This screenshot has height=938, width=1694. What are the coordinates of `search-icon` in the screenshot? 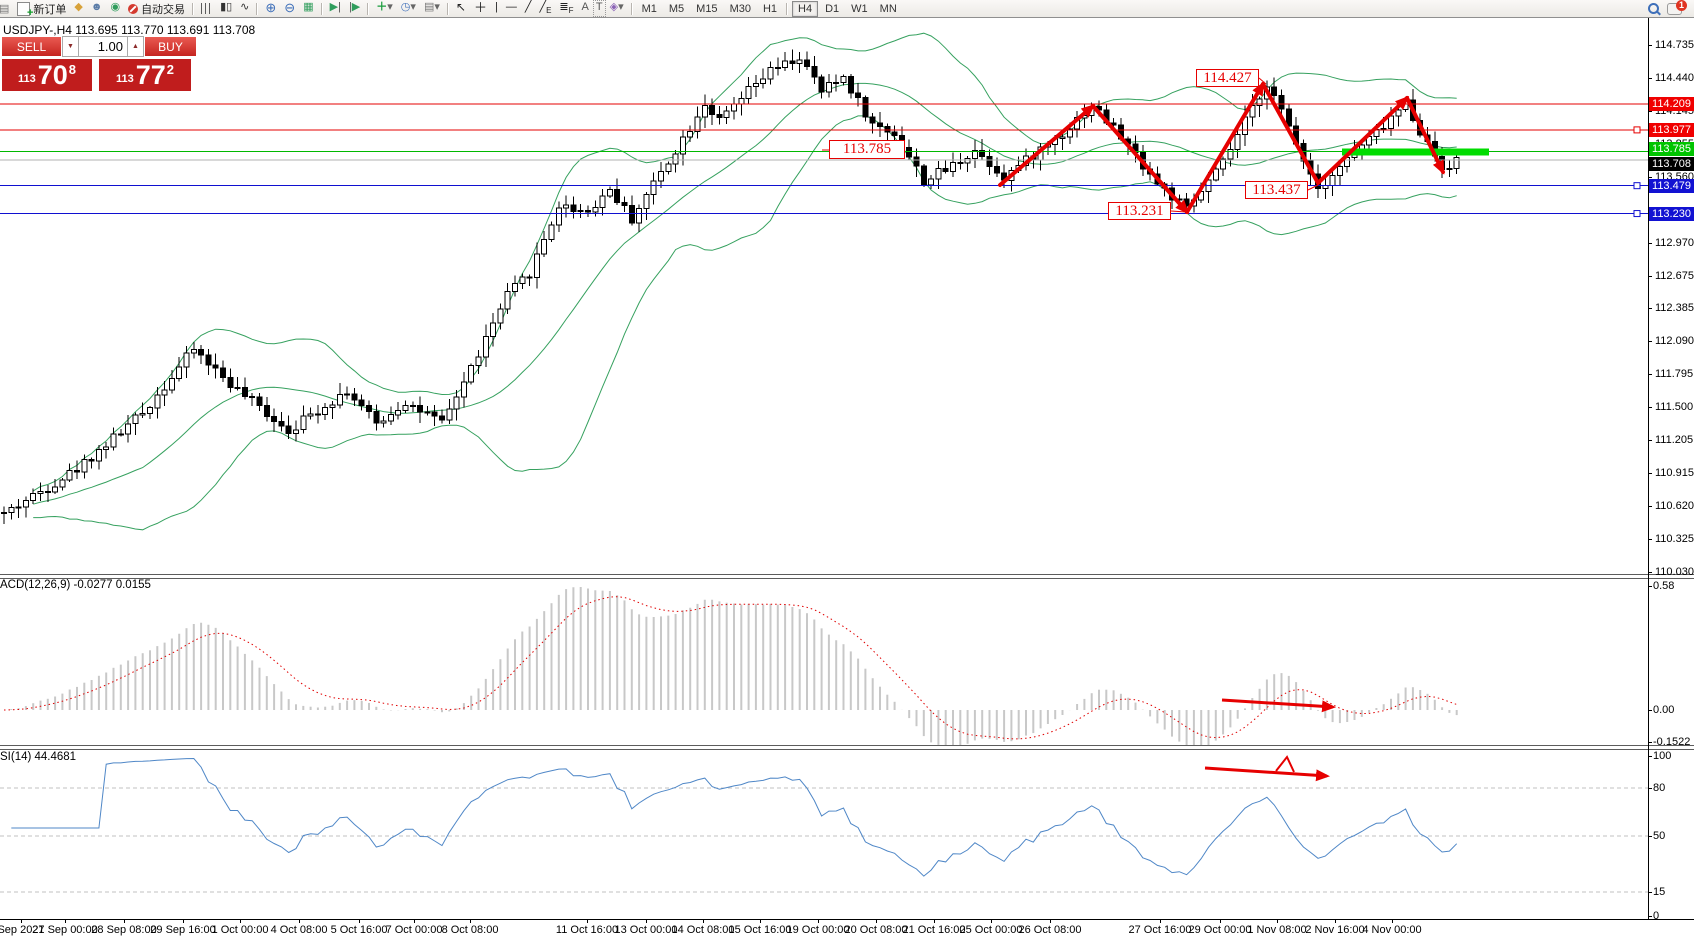 It's located at (1653, 8).